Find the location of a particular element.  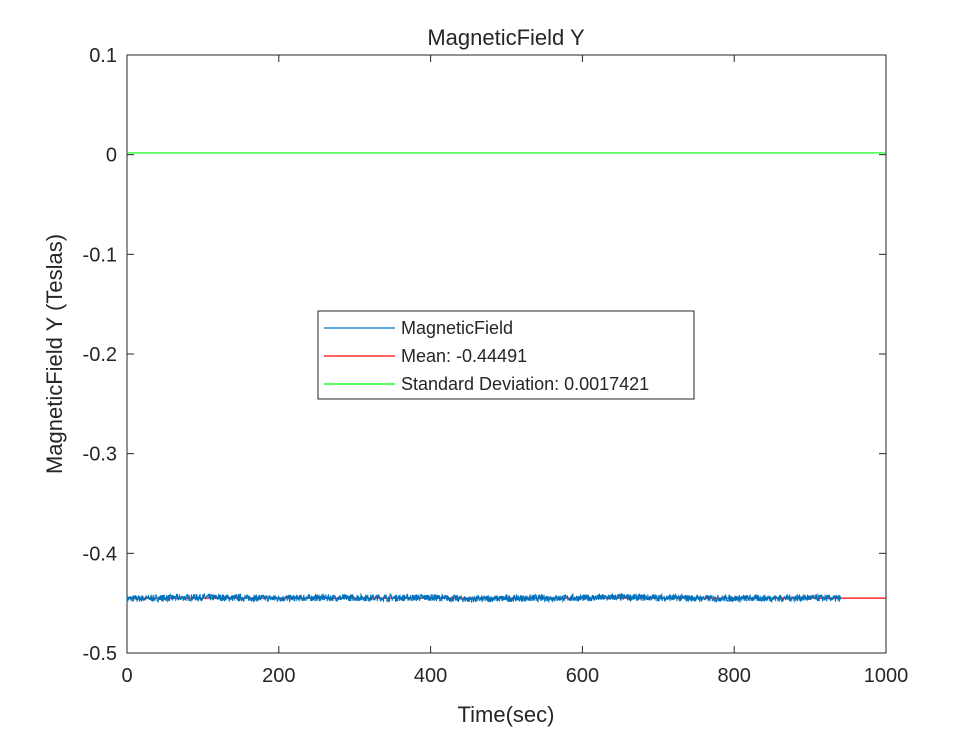

x-tick-label: 400 is located at coordinates (430, 676).